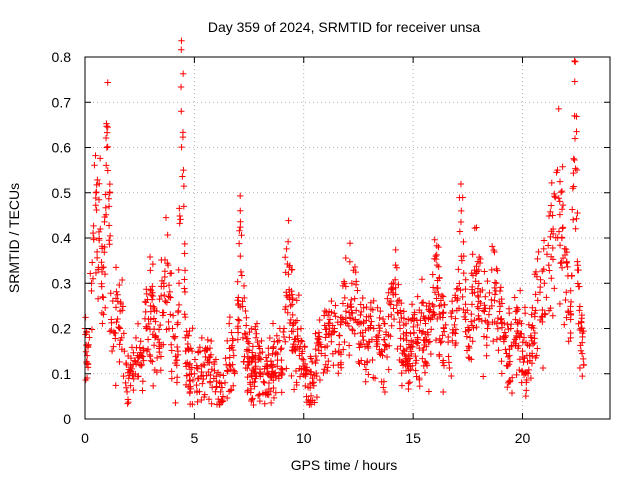  What do you see at coordinates (85, 438) in the screenshot?
I see `x-tick-label: 0` at bounding box center [85, 438].